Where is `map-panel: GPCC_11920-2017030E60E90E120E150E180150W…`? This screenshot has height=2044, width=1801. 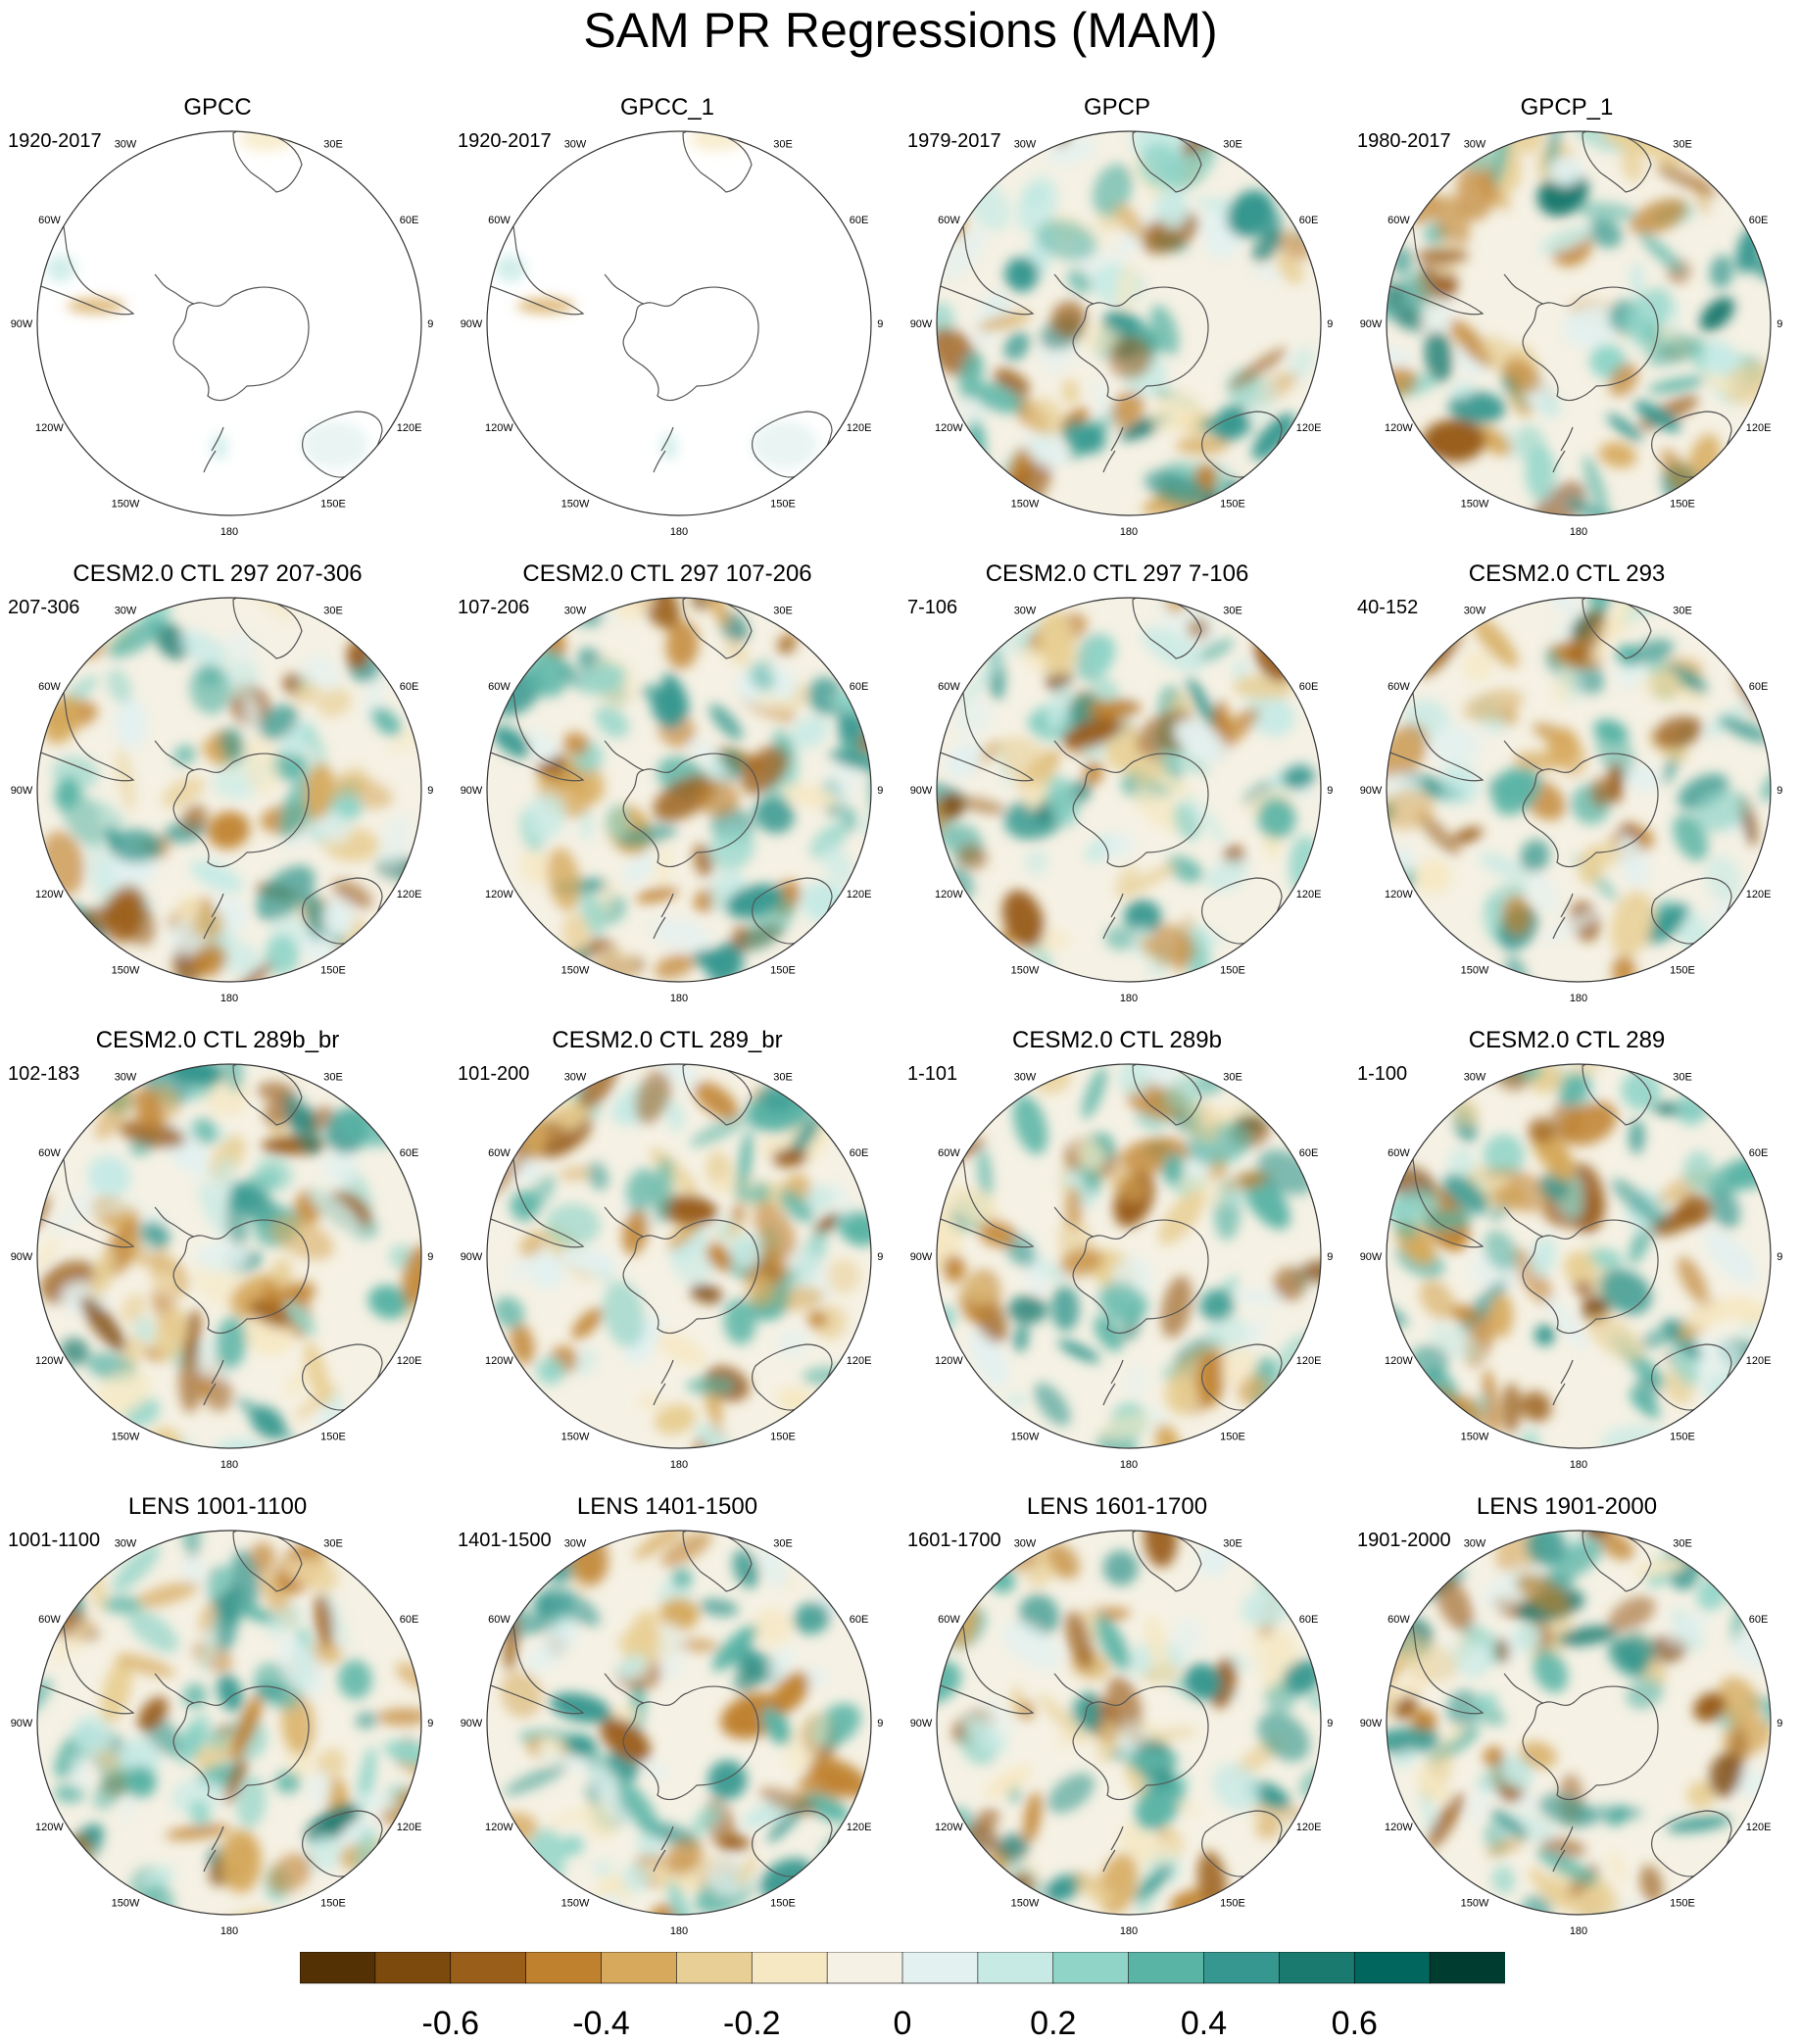
map-panel: GPCC_11920-2017030E60E90E120E150E180150W… is located at coordinates (667, 320).